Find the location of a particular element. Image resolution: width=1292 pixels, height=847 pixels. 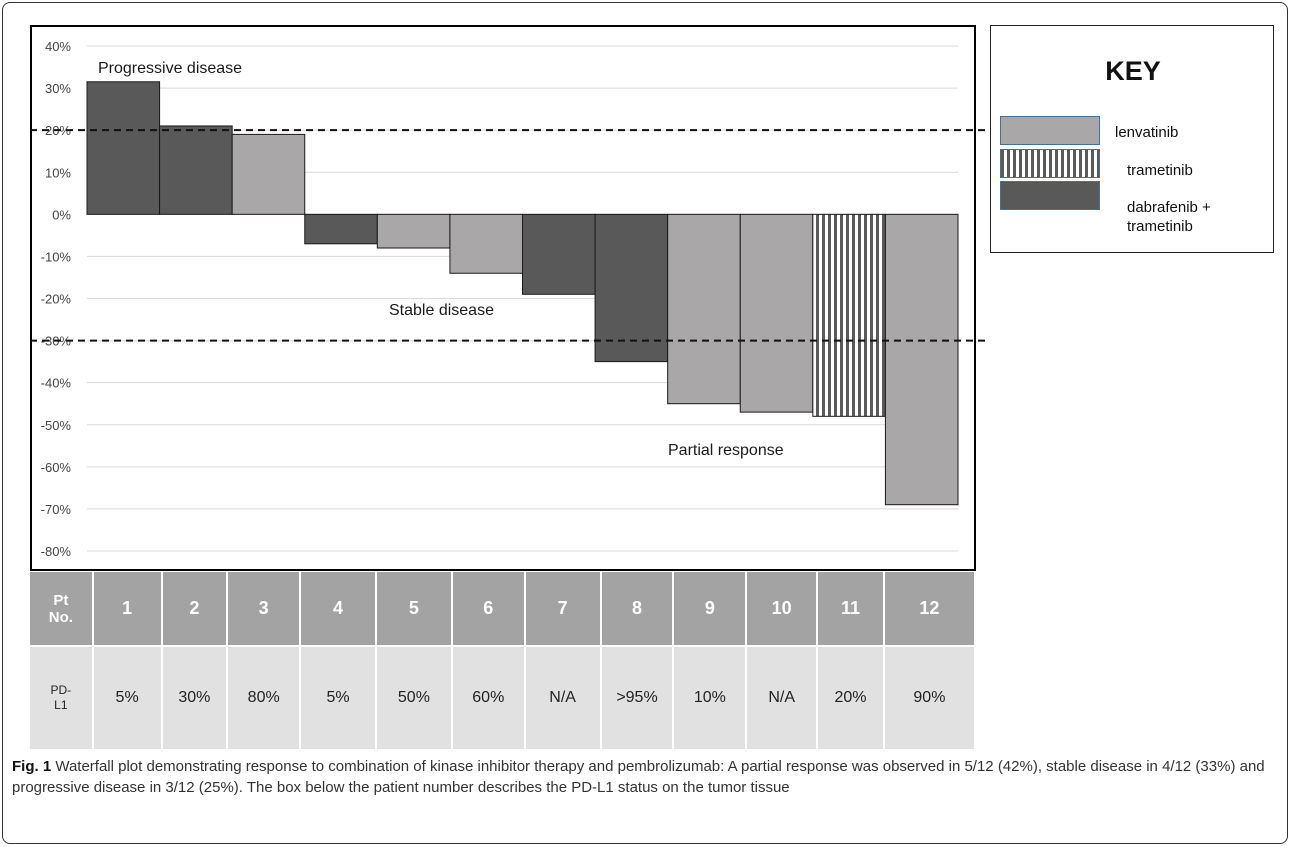

patient-number-cell: 8 is located at coordinates (637, 609).